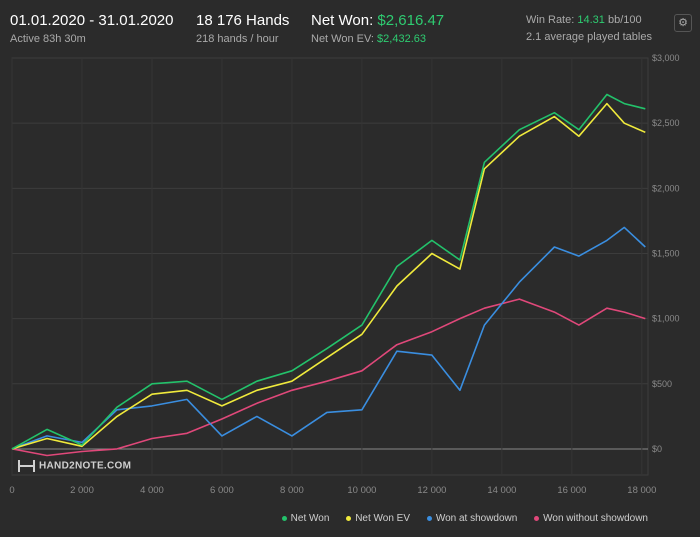 The height and width of the screenshot is (537, 700). Describe the element at coordinates (666, 123) in the screenshot. I see `y-tick-label: $2,500` at that location.